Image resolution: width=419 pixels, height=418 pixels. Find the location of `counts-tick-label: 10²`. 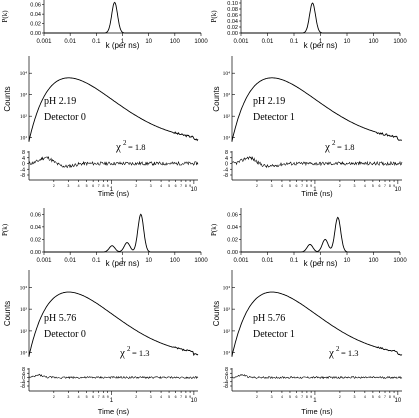

counts-tick-label: 10² is located at coordinates (24, 332).